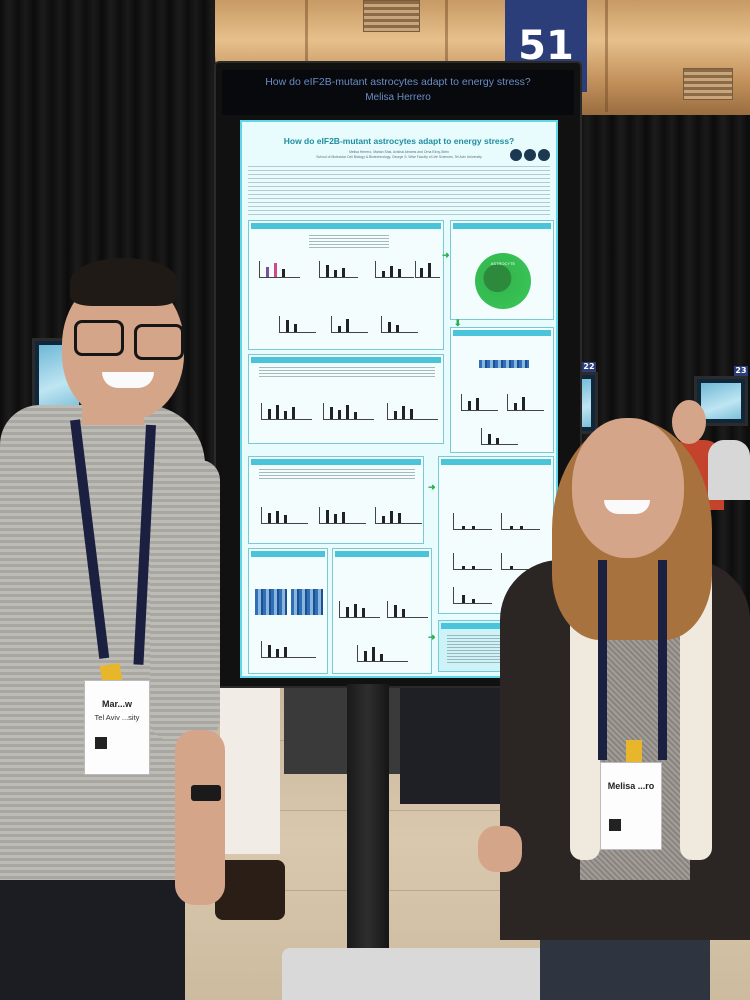 The height and width of the screenshot is (1000, 750). What do you see at coordinates (503, 263) in the screenshot?
I see `astrocyte-label: ASTROCYTE` at bounding box center [503, 263].